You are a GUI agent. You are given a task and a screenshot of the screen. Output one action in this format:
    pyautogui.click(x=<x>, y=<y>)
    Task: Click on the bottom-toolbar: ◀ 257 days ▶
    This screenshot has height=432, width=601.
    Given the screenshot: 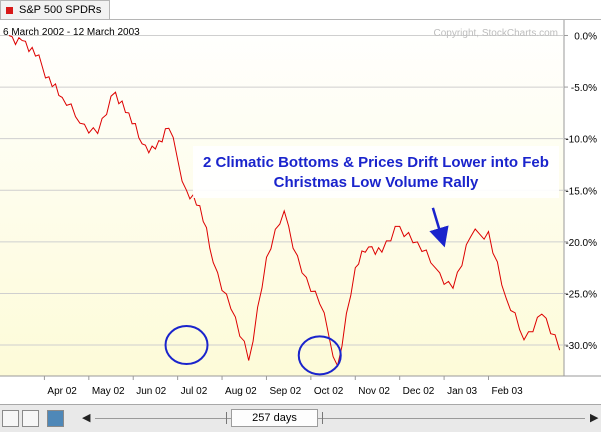 What is the action you would take?
    pyautogui.click(x=300, y=418)
    